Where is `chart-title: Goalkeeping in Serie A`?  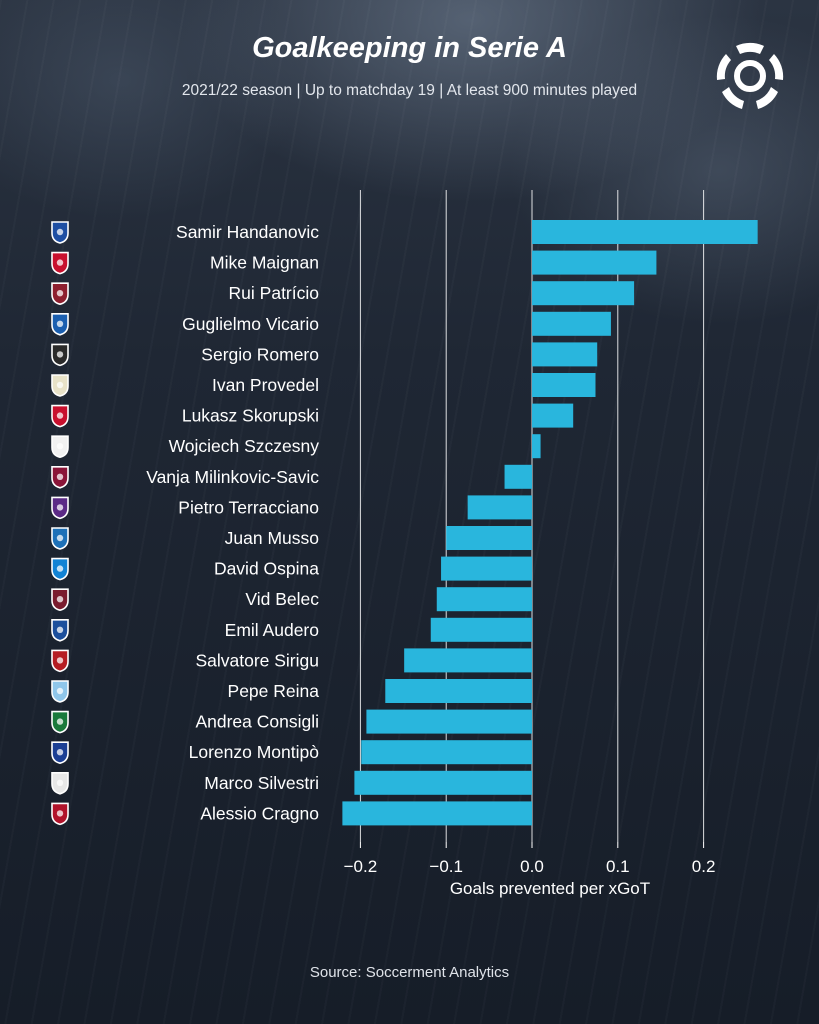 chart-title: Goalkeeping in Serie A is located at coordinates (409, 48).